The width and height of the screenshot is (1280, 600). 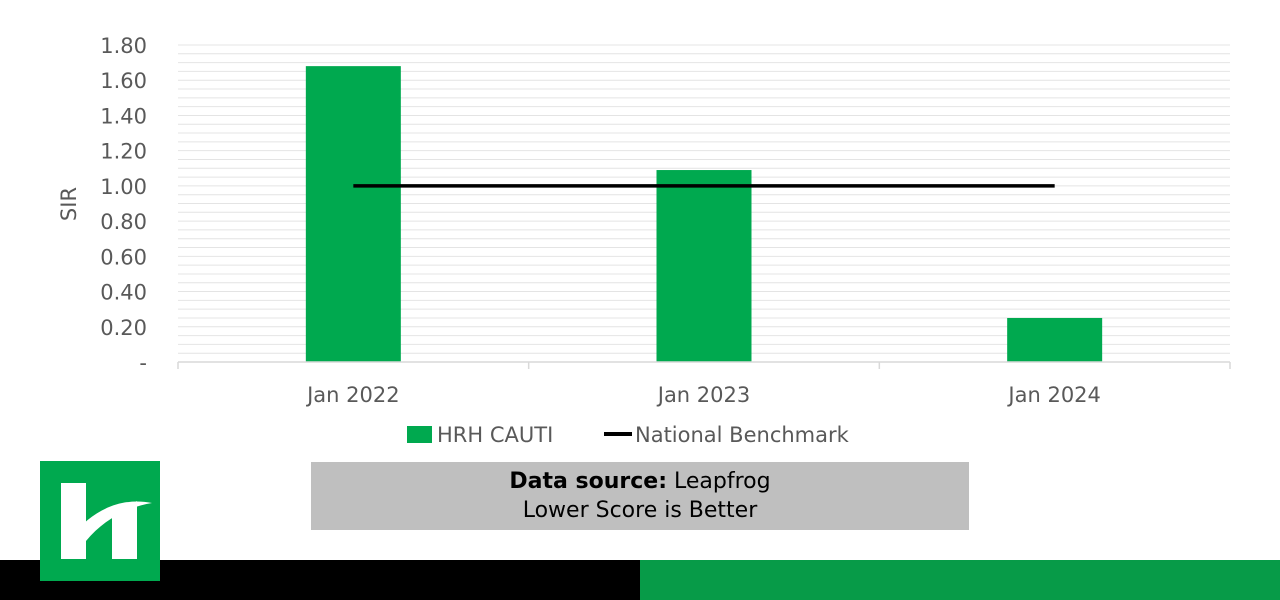 What do you see at coordinates (123, 204) in the screenshot?
I see `y-axis-ticks: - 0.20 0.40 0.60 0.80 1.00 1.20 1.40 1.60 1.80` at bounding box center [123, 204].